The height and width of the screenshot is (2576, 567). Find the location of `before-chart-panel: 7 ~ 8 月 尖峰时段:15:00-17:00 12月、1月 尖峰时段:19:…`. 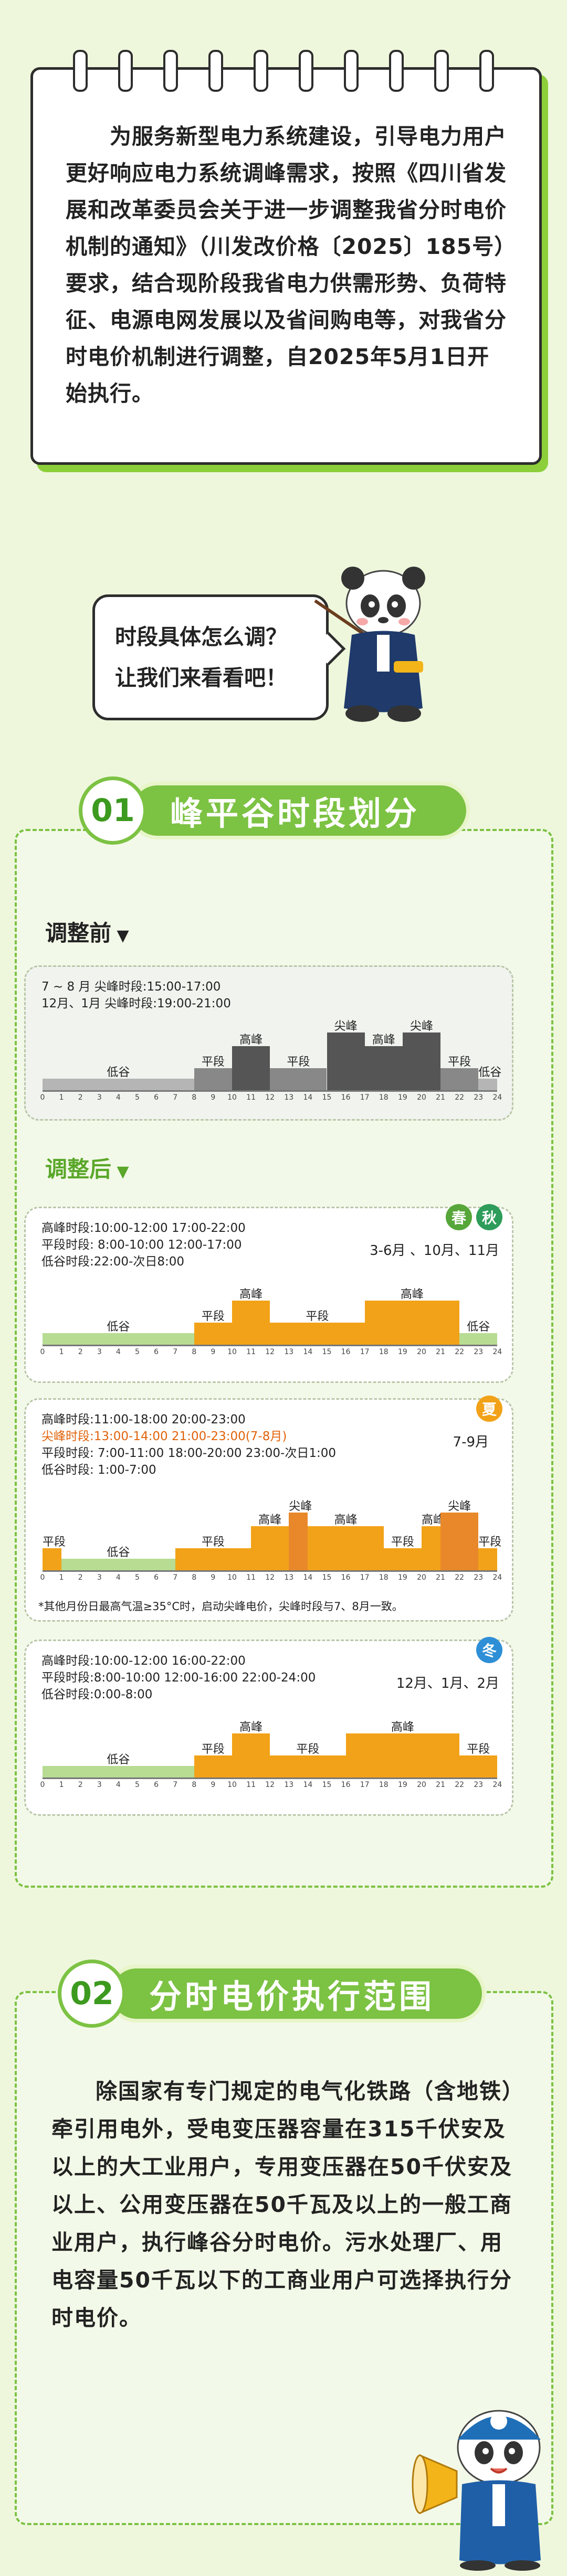

before-chart-panel: 7 ~ 8 月 尖峰时段:15:00-17:00 12月、1月 尖峰时段:19:… is located at coordinates (268, 1043).